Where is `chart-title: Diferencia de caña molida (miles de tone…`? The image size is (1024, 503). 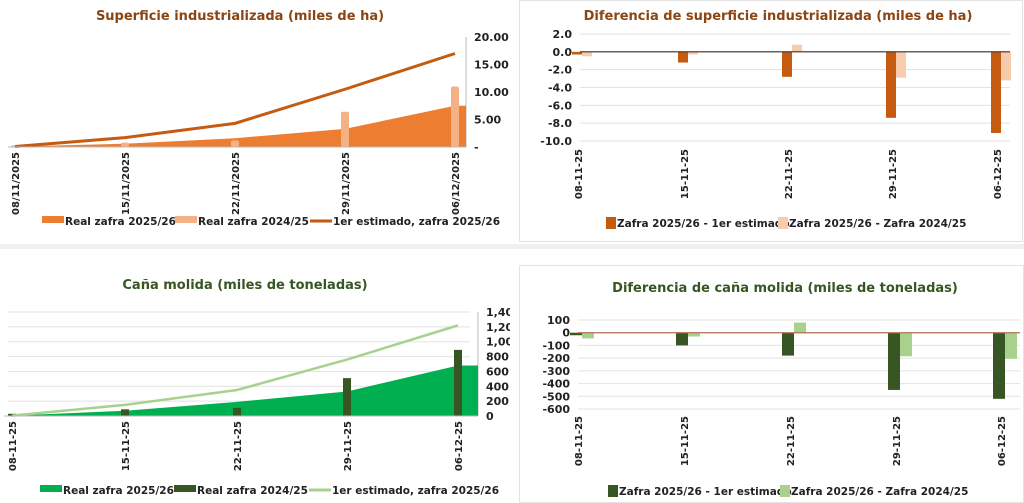
chart-title: Diferencia de caña molida (miles de tone… is located at coordinates (785, 288).